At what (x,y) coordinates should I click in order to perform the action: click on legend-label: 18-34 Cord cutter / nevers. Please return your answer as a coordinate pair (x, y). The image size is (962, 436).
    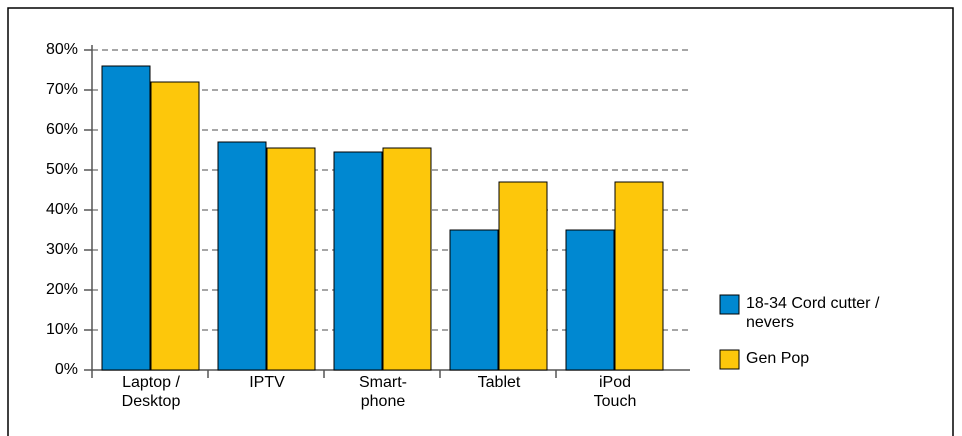
    Looking at the image, I should click on (813, 313).